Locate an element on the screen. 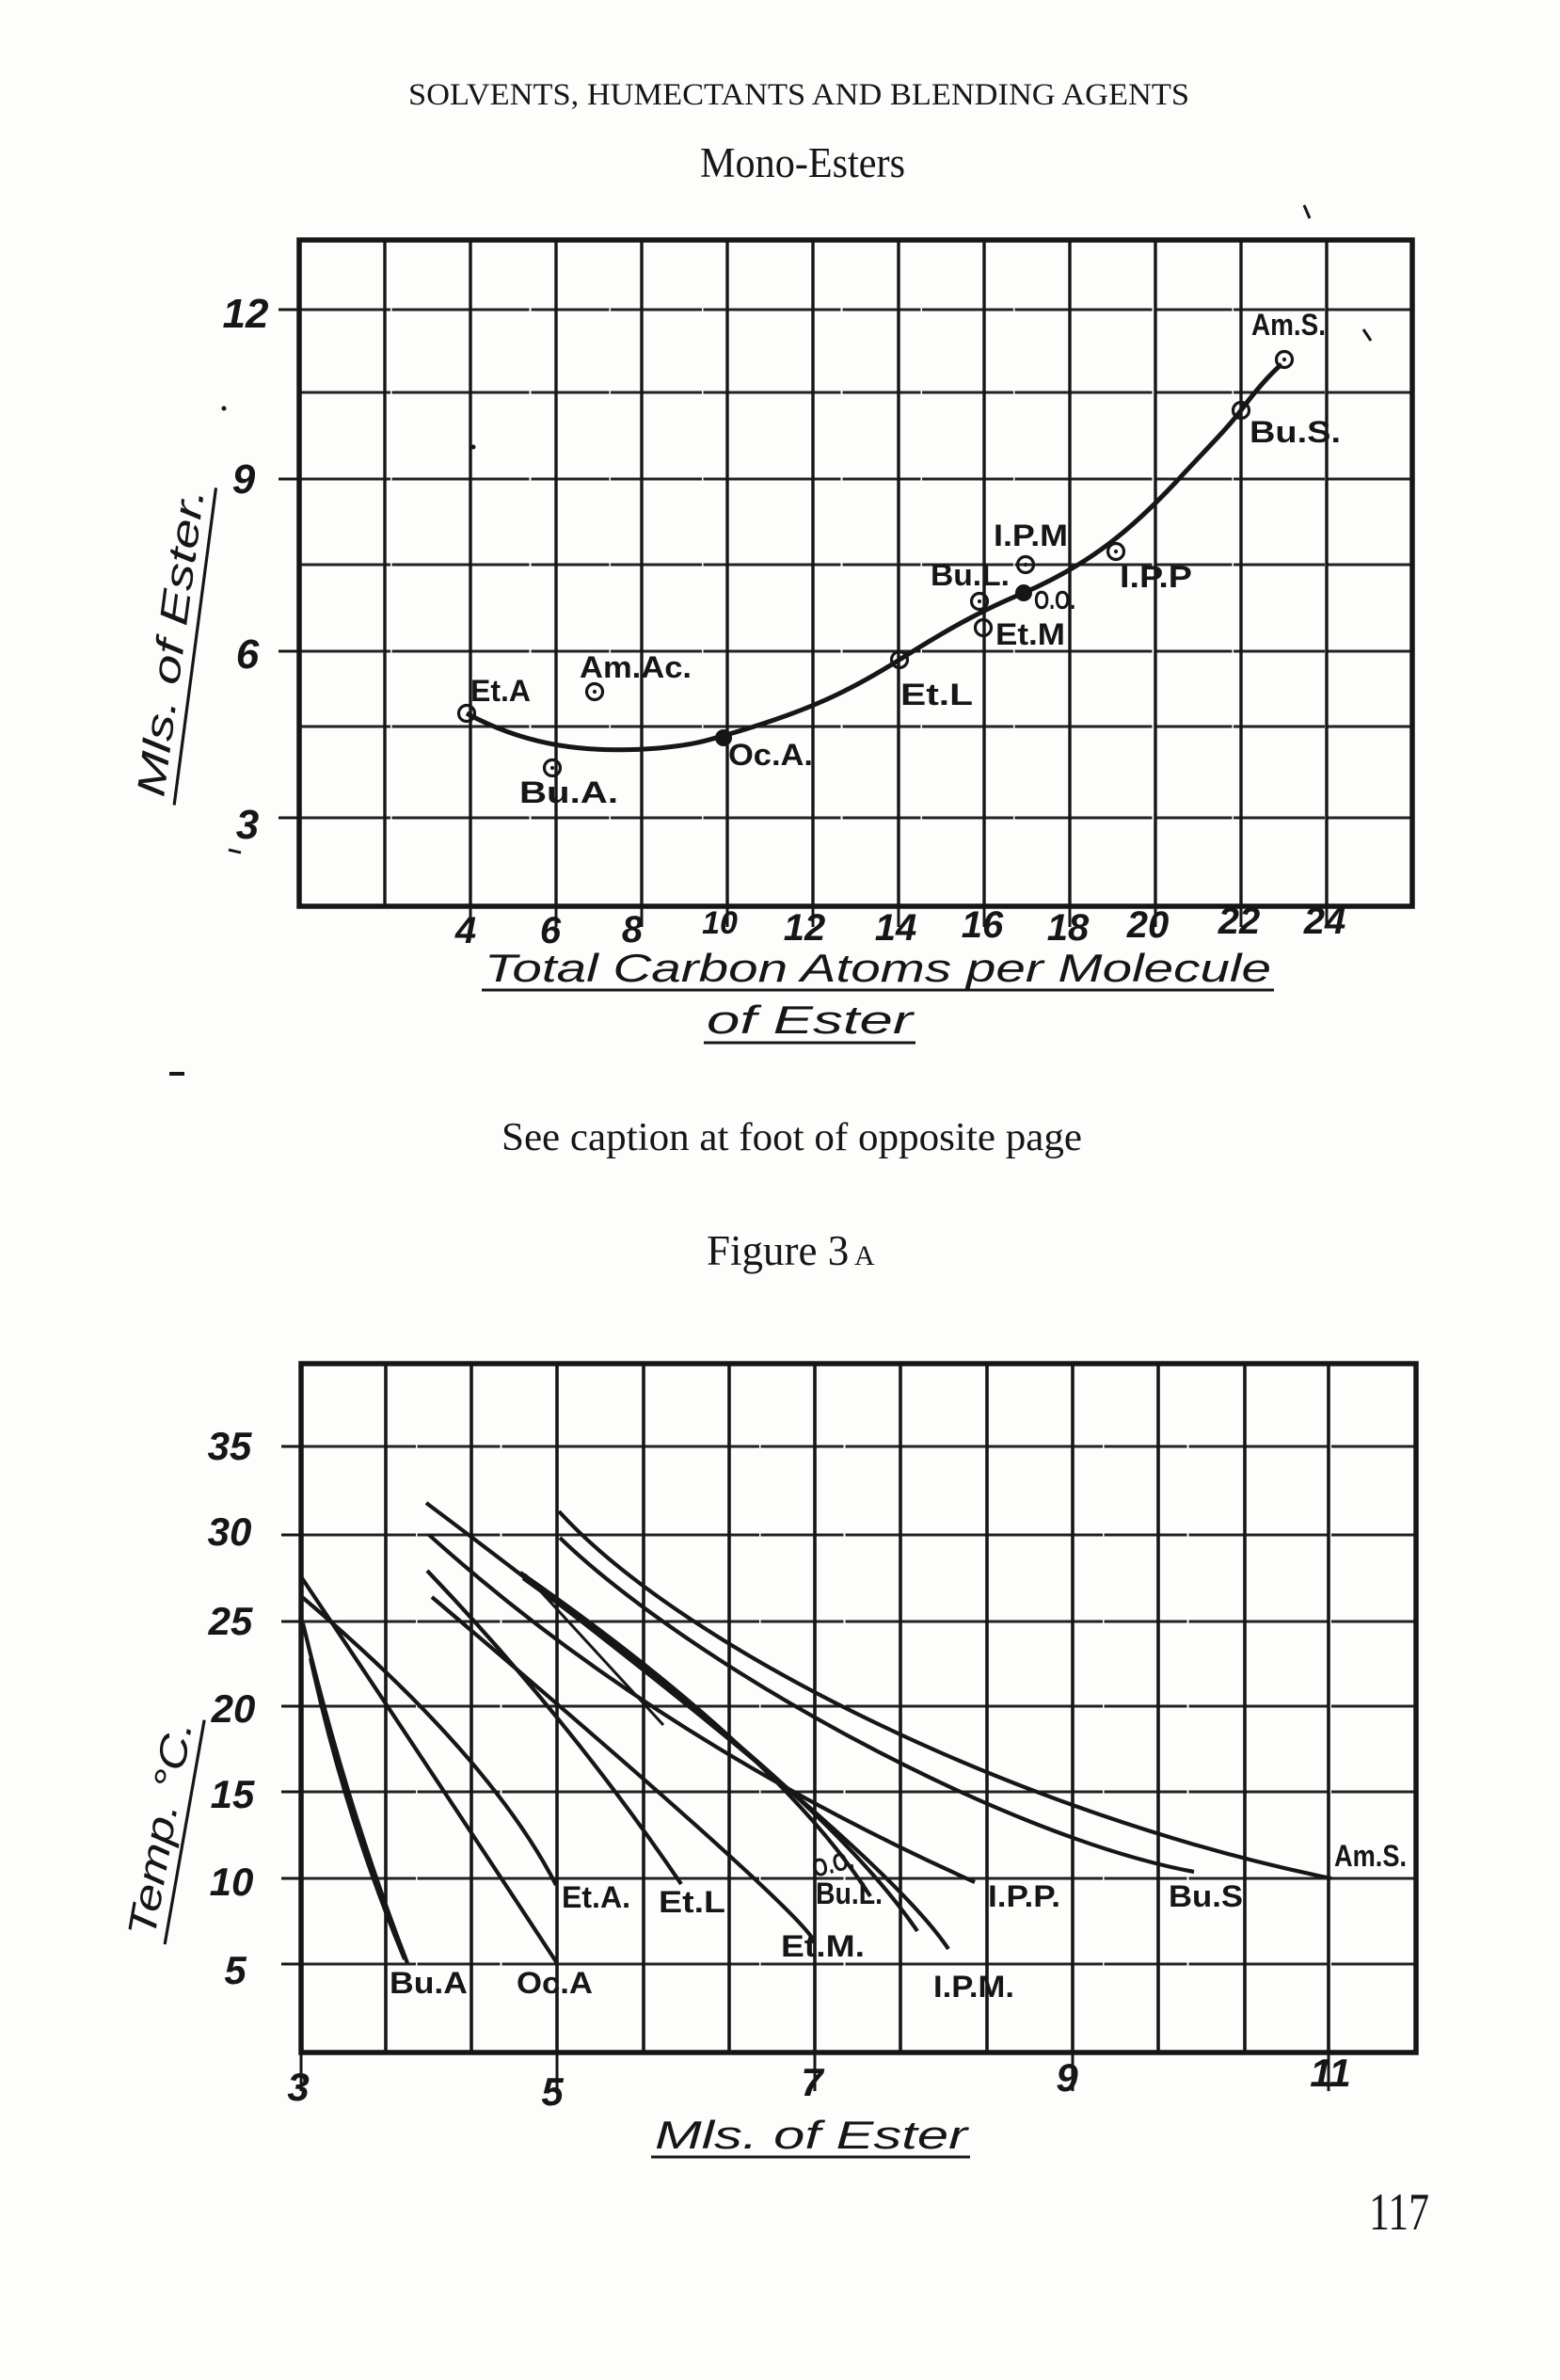 The image size is (1560, 2380). svg-text: Et.M is located at coordinates (1030, 634).